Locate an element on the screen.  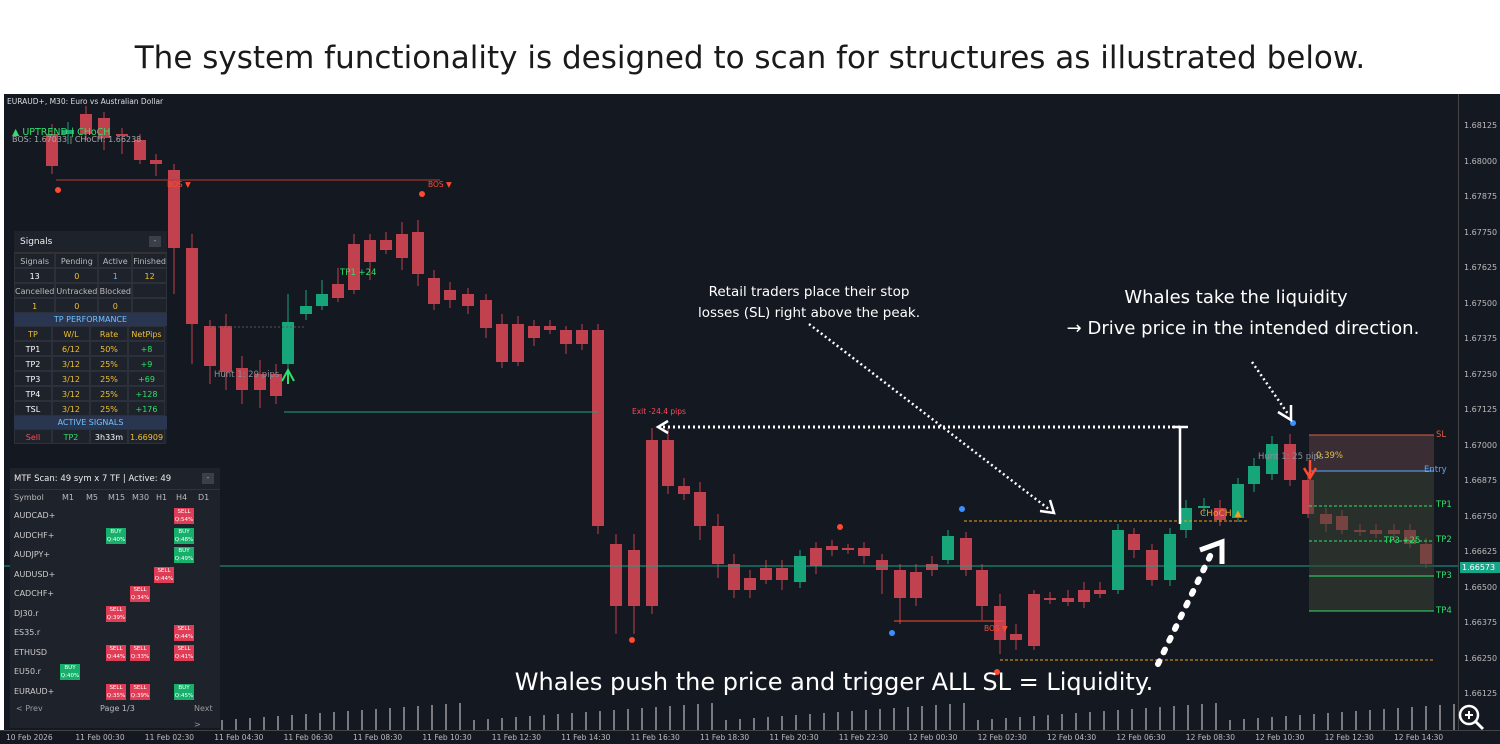
y-tick-label: 1.68125 is located at coordinates (1481, 125).